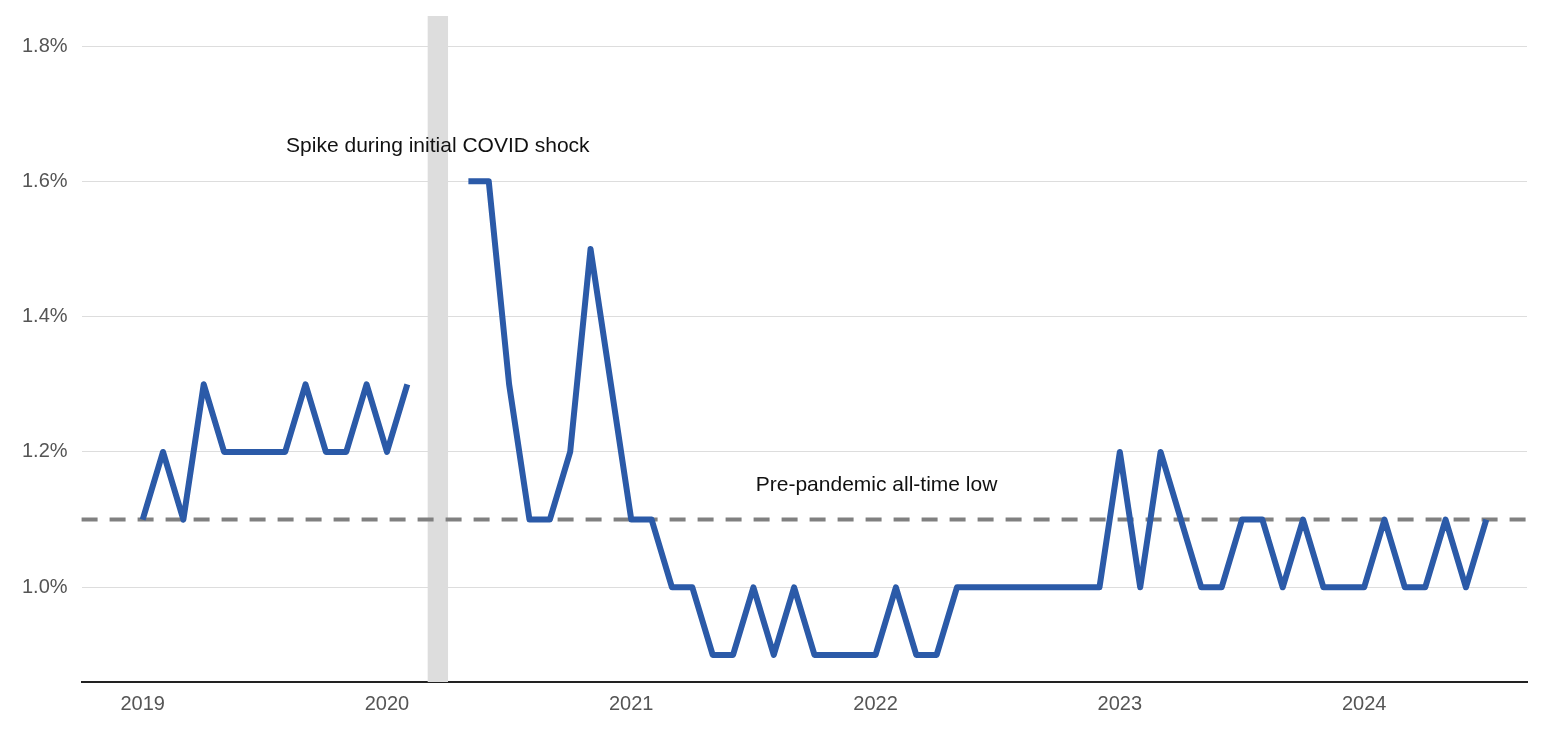 This screenshot has width=1549, height=738. Describe the element at coordinates (438, 144) in the screenshot. I see `band-label: Spike during initial COVID shock` at that location.